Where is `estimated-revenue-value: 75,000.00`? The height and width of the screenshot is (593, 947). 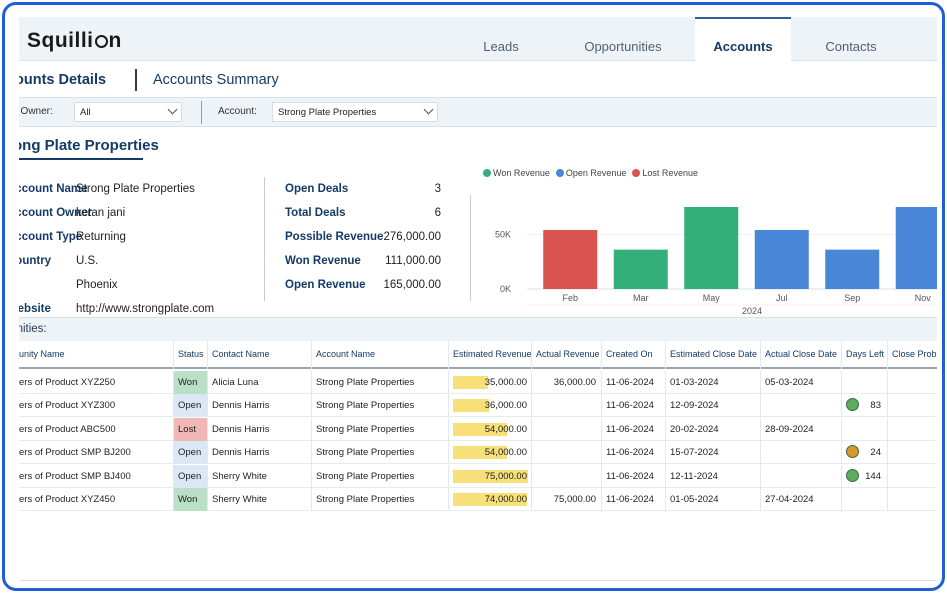 estimated-revenue-value: 75,000.00 is located at coordinates (505, 476).